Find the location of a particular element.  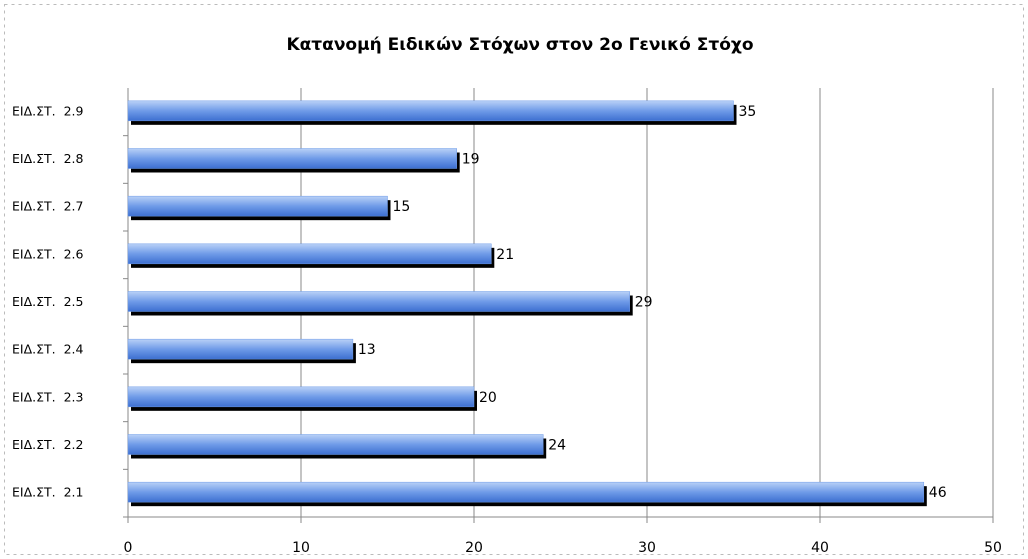

x-tick-label: 40 is located at coordinates (820, 548).